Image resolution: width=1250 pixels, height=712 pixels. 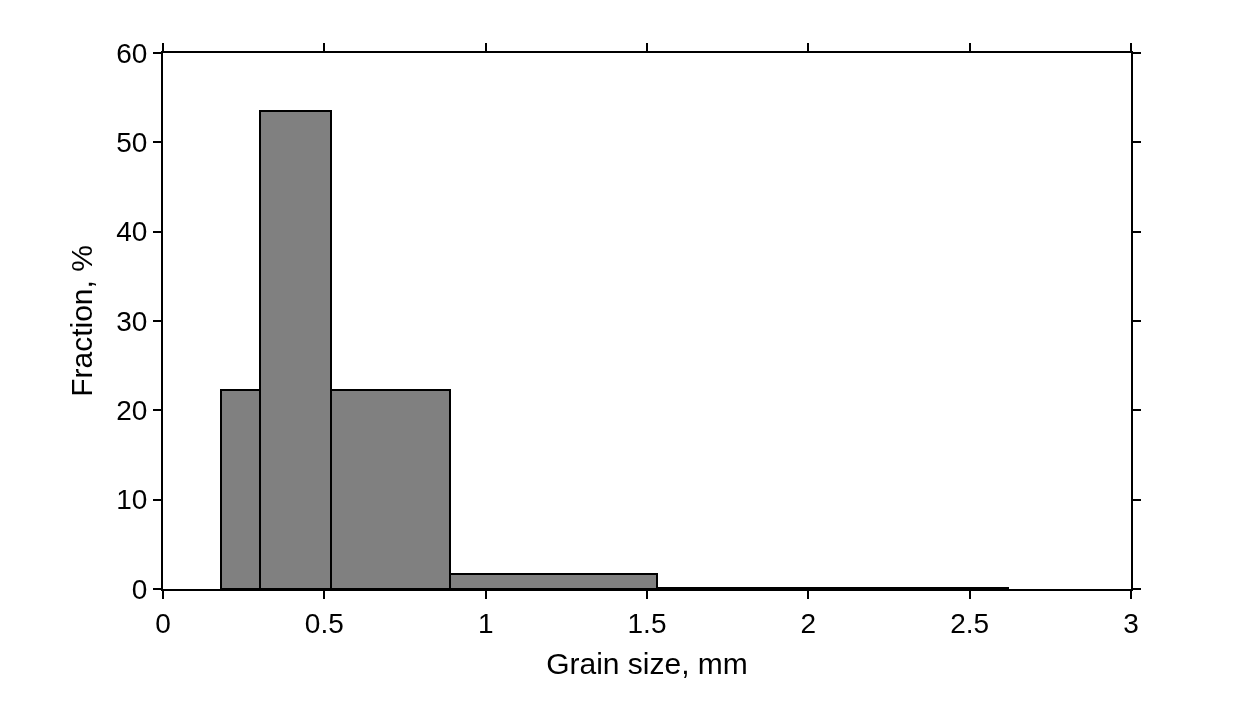 I want to click on x-tick-label: 0, so click(x=163, y=623).